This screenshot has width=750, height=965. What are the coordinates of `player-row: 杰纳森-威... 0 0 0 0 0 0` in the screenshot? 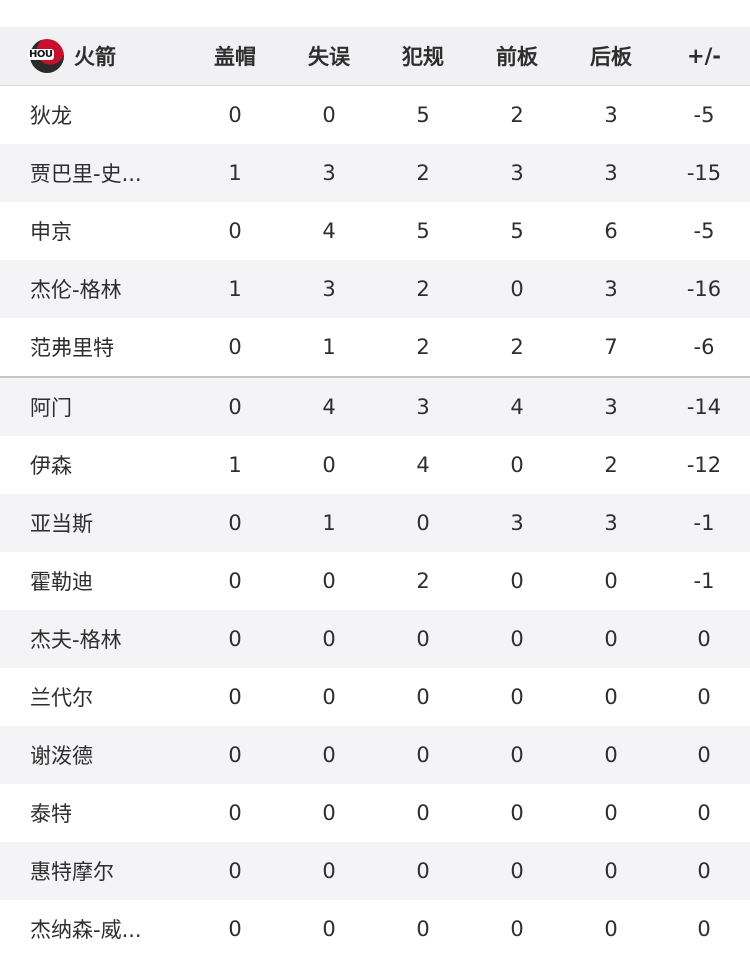 It's located at (375, 929).